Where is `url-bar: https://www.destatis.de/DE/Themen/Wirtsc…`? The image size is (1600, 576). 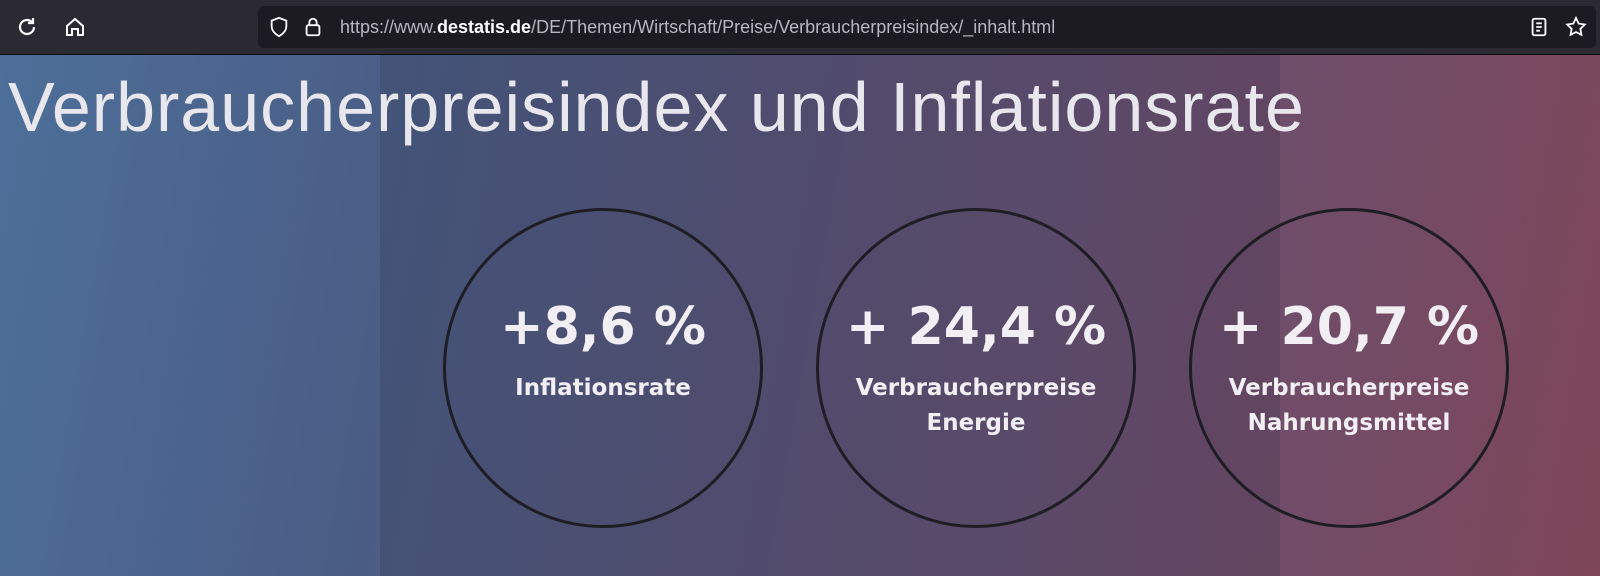
url-bar: https://www.destatis.de/DE/Themen/Wirtsc… is located at coordinates (927, 27).